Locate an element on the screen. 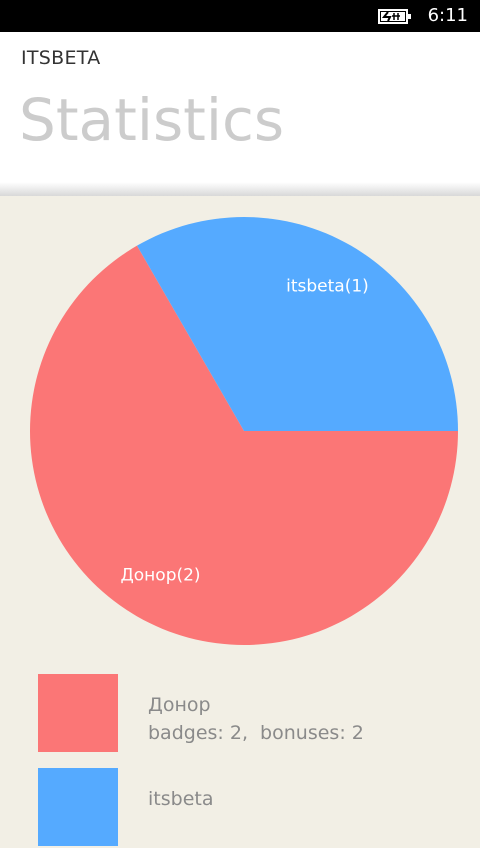  pie-label-donor: Донор(2) is located at coordinates (161, 576).